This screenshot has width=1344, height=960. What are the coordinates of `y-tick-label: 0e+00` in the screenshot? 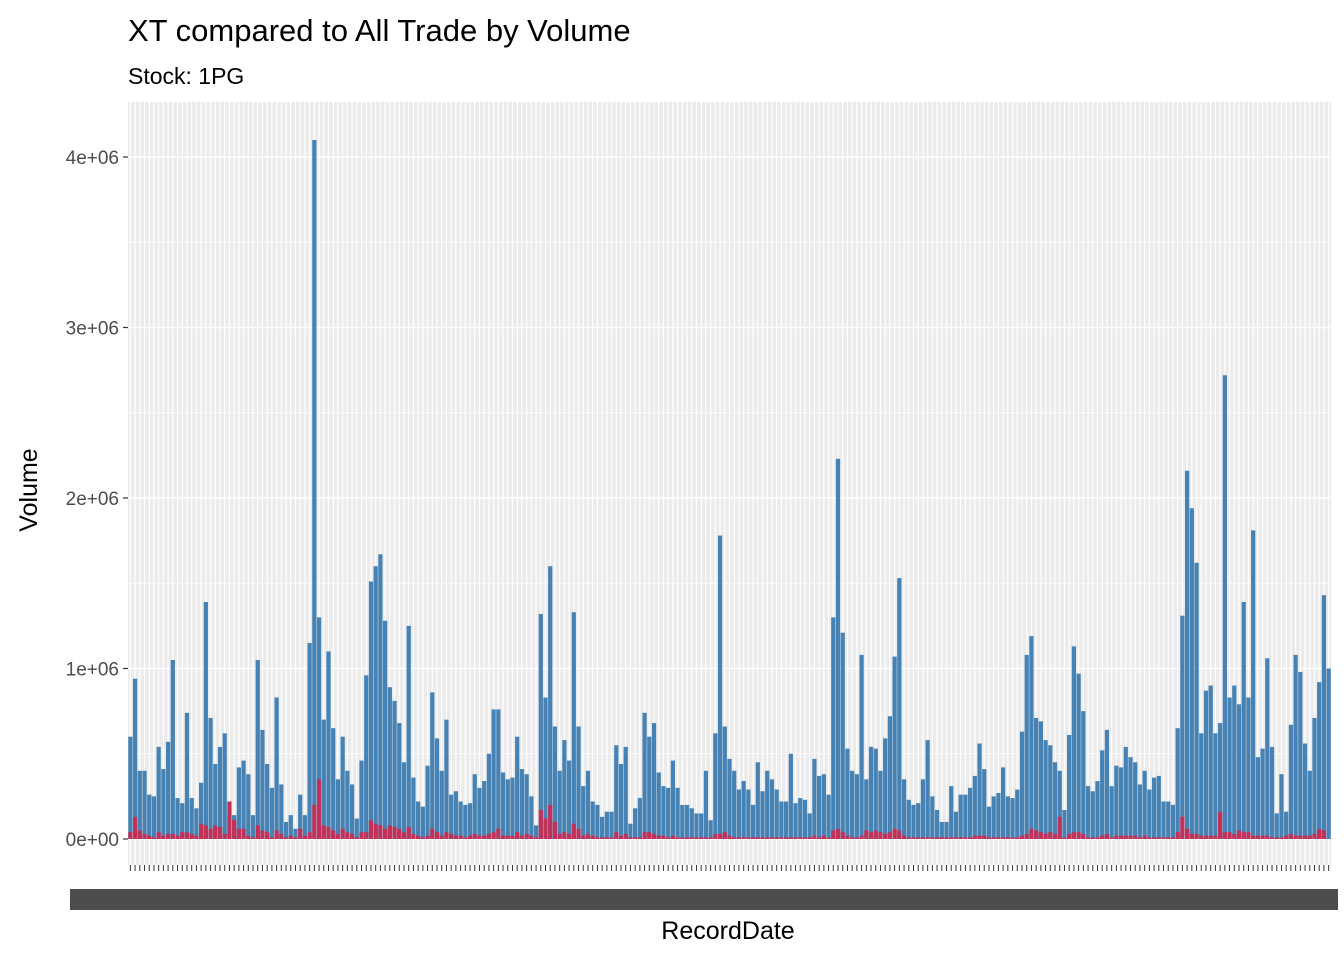 It's located at (92, 840).